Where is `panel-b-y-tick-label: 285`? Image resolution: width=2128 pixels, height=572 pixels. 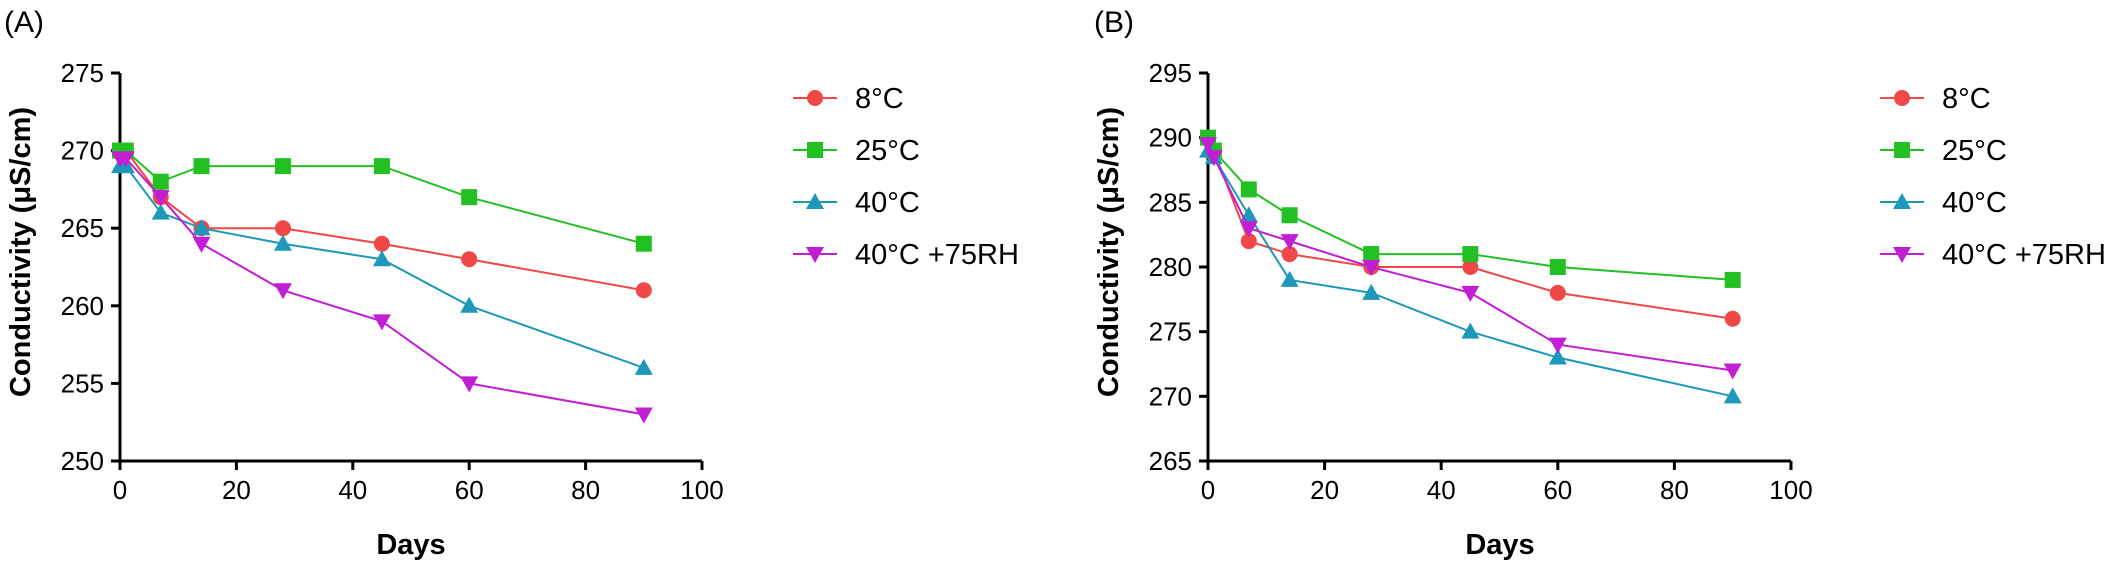 panel-b-y-tick-label: 285 is located at coordinates (1170, 202).